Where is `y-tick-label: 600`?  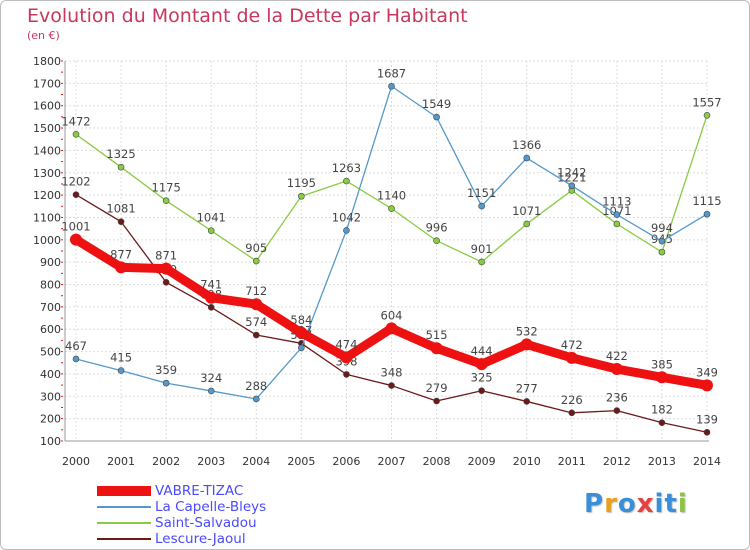 y-tick-label: 600 is located at coordinates (50, 329).